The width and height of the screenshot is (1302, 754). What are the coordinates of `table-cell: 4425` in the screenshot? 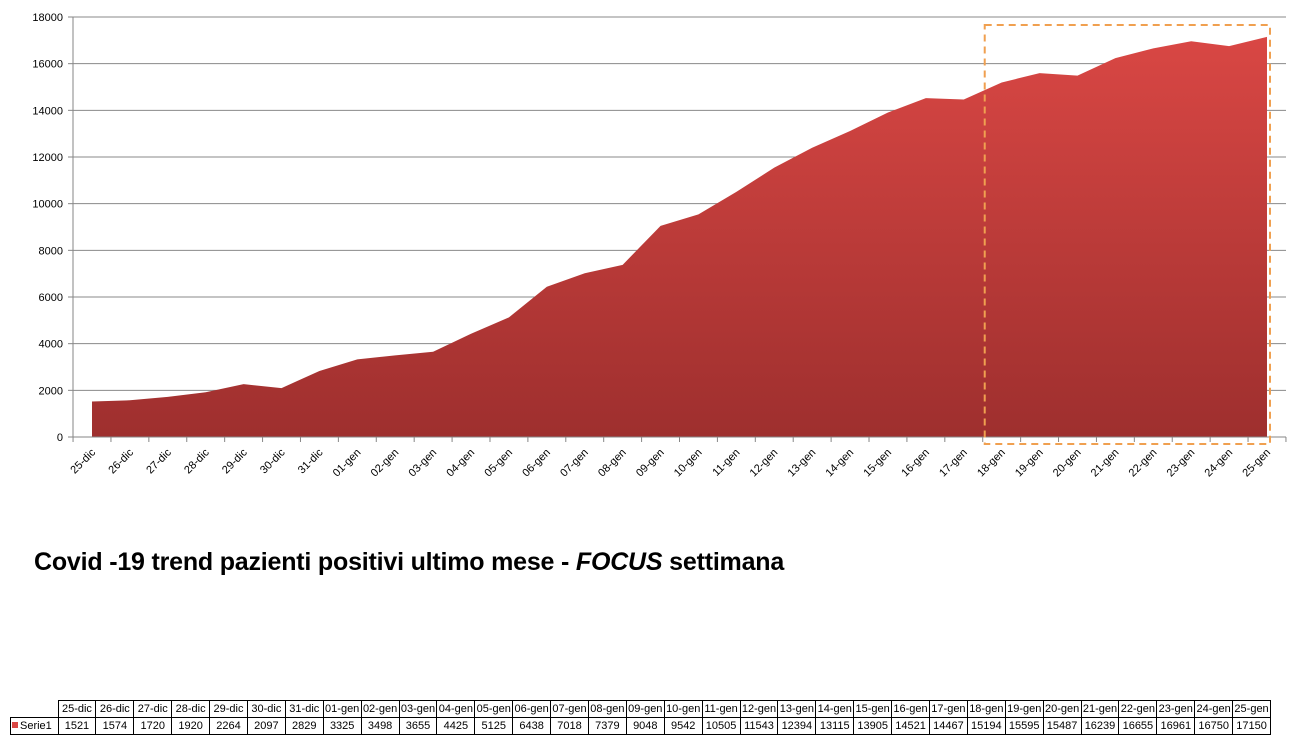 It's located at (456, 726).